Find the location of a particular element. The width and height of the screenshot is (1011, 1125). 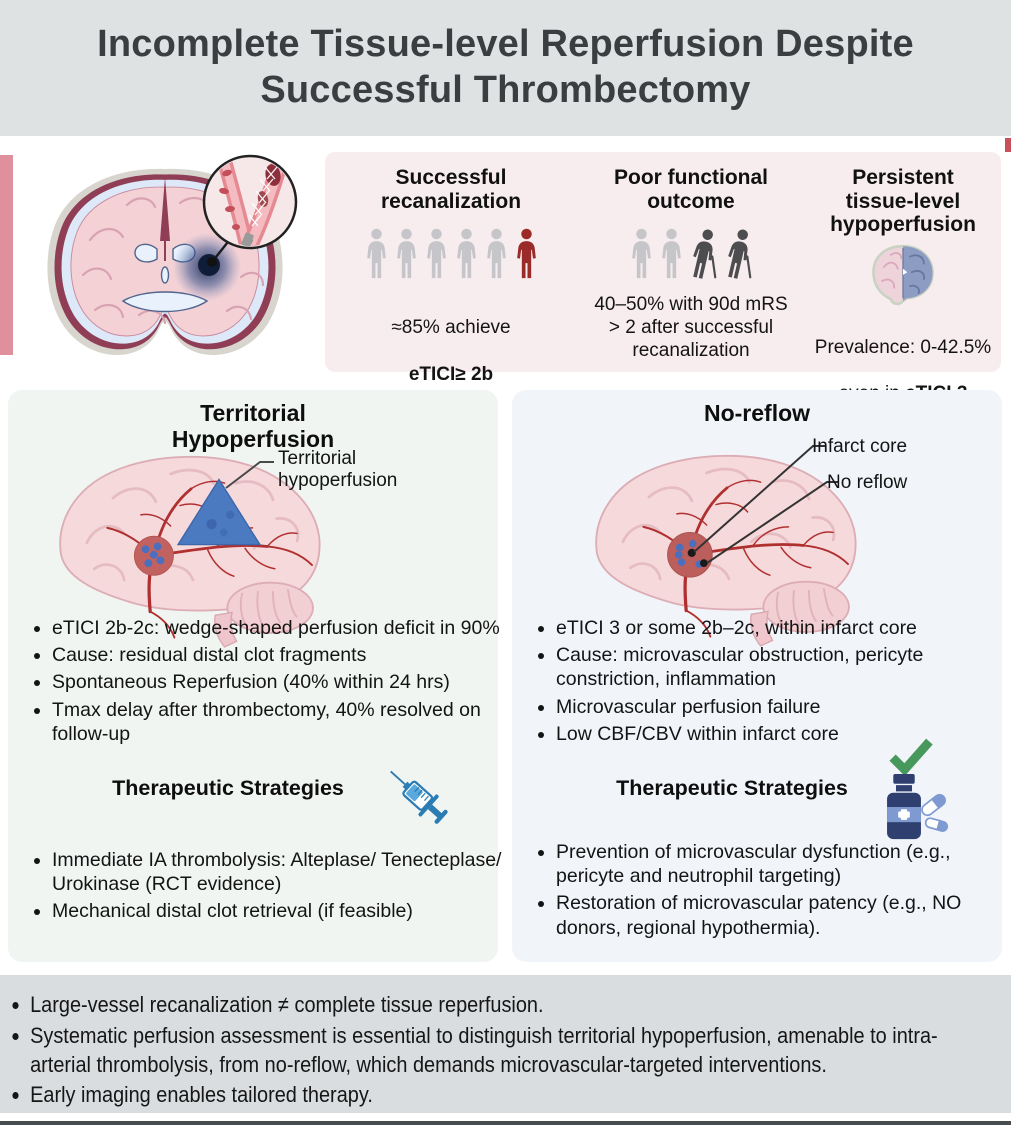

annotation-territorial: Territorial hypoperfusion is located at coordinates (338, 470).